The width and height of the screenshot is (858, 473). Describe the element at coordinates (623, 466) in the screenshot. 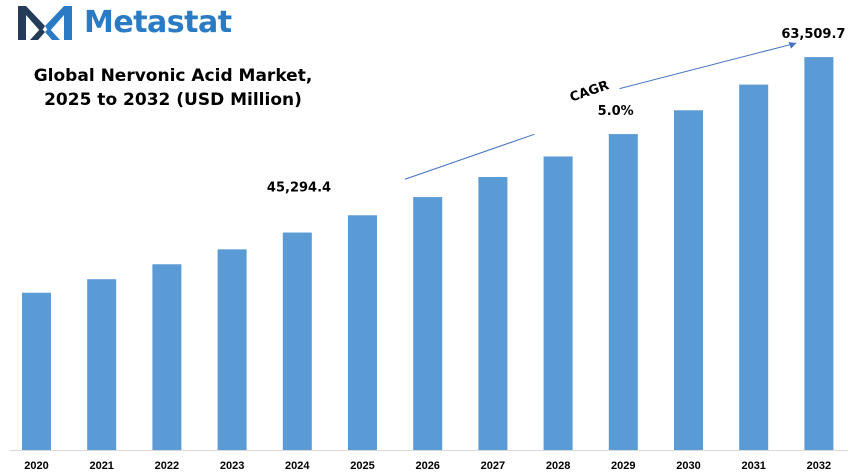

I see `x-tick-label: 2029` at that location.